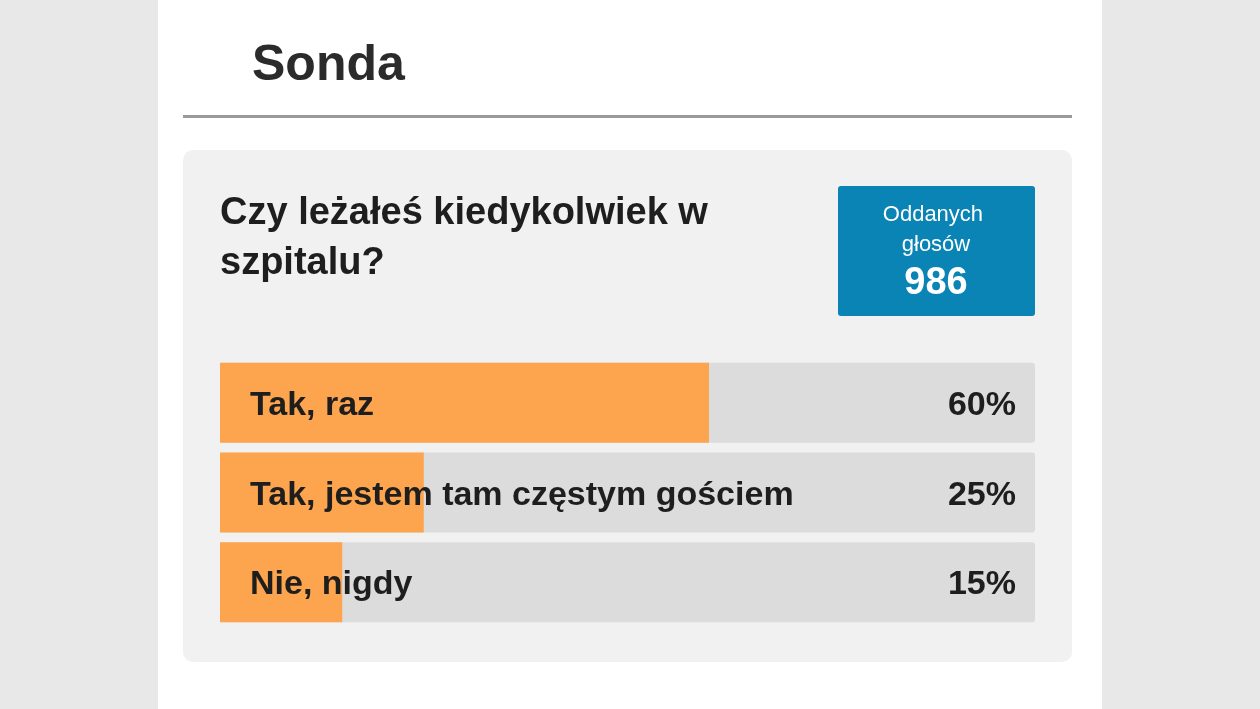 The image size is (1260, 709). What do you see at coordinates (329, 63) in the screenshot?
I see `chart-title: Sonda` at bounding box center [329, 63].